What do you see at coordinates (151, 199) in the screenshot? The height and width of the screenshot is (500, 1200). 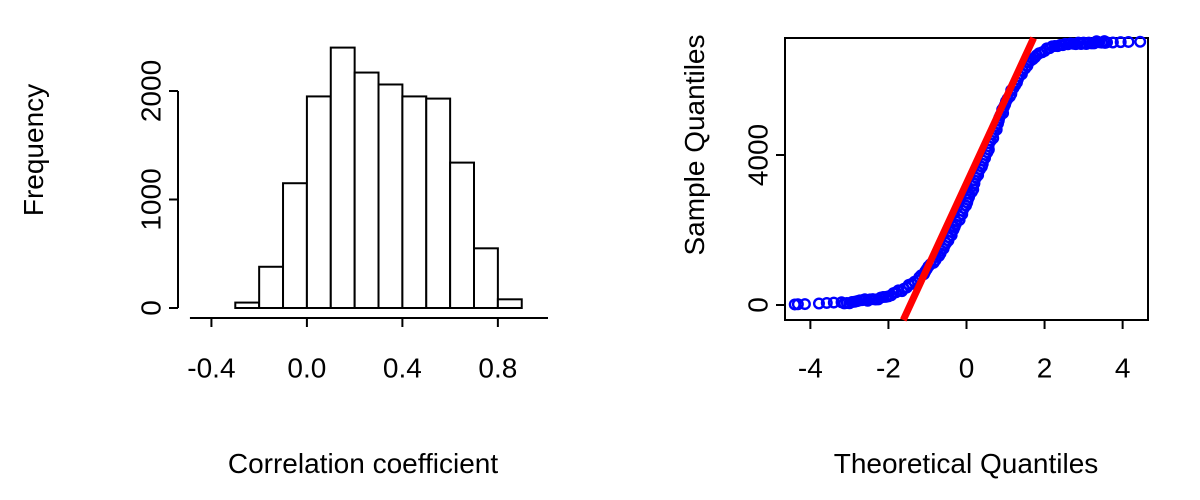 I see `y-tick-label: 1000` at bounding box center [151, 199].